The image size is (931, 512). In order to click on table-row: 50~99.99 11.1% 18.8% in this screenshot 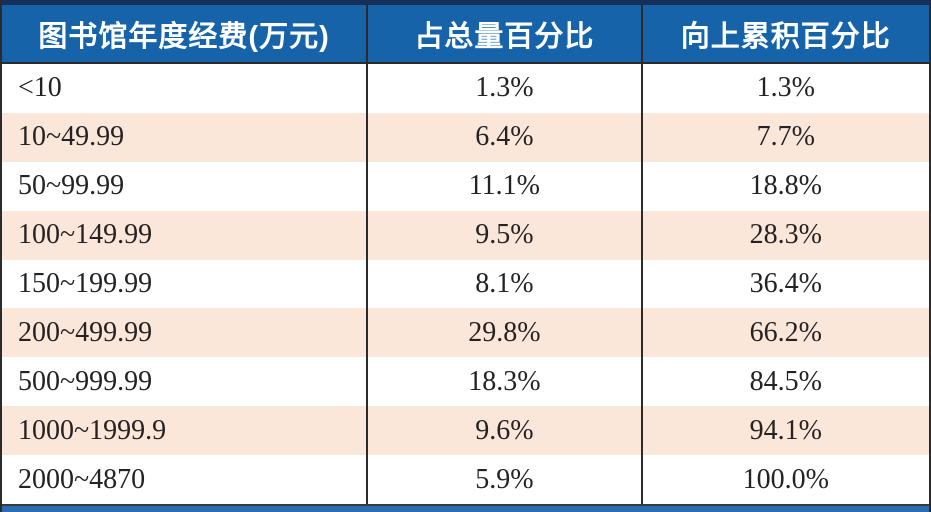, I will do `click(465, 186)`.